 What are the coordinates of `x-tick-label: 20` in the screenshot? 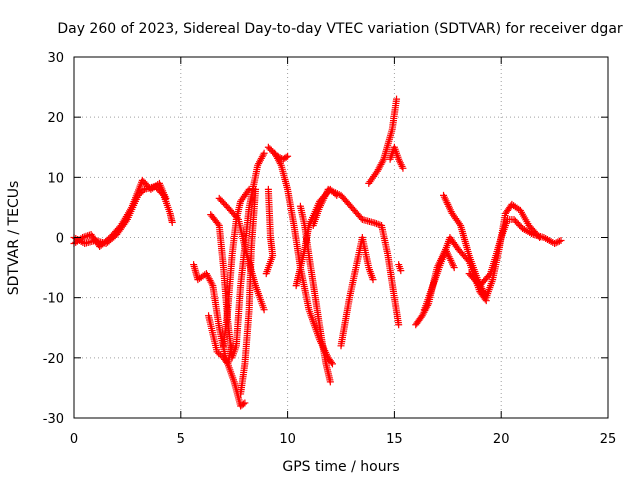 It's located at (501, 439).